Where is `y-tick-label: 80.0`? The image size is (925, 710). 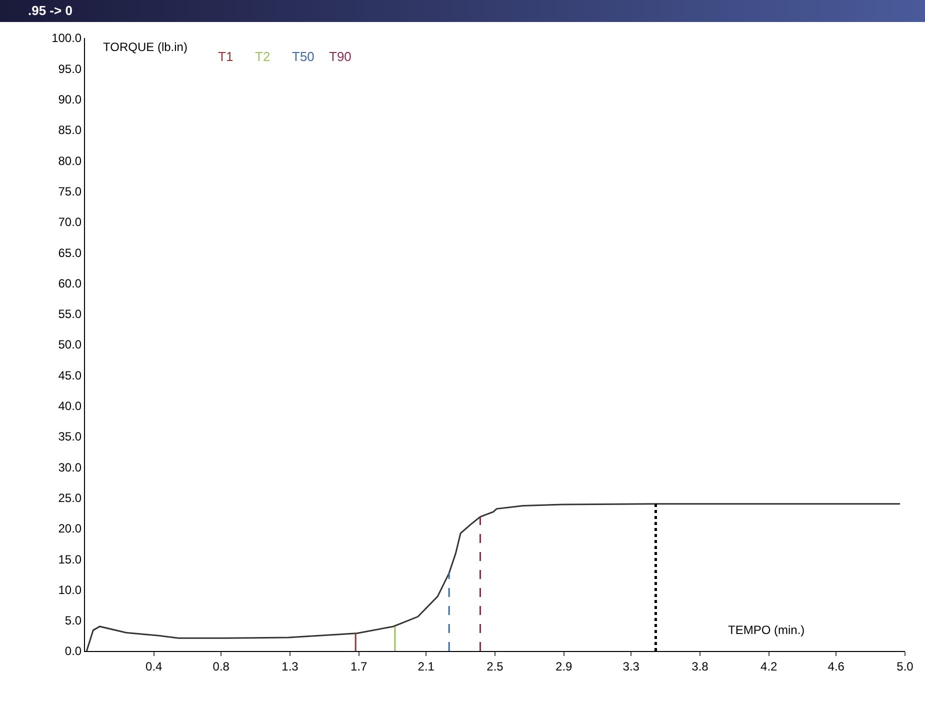
y-tick-label: 80.0 is located at coordinates (70, 161).